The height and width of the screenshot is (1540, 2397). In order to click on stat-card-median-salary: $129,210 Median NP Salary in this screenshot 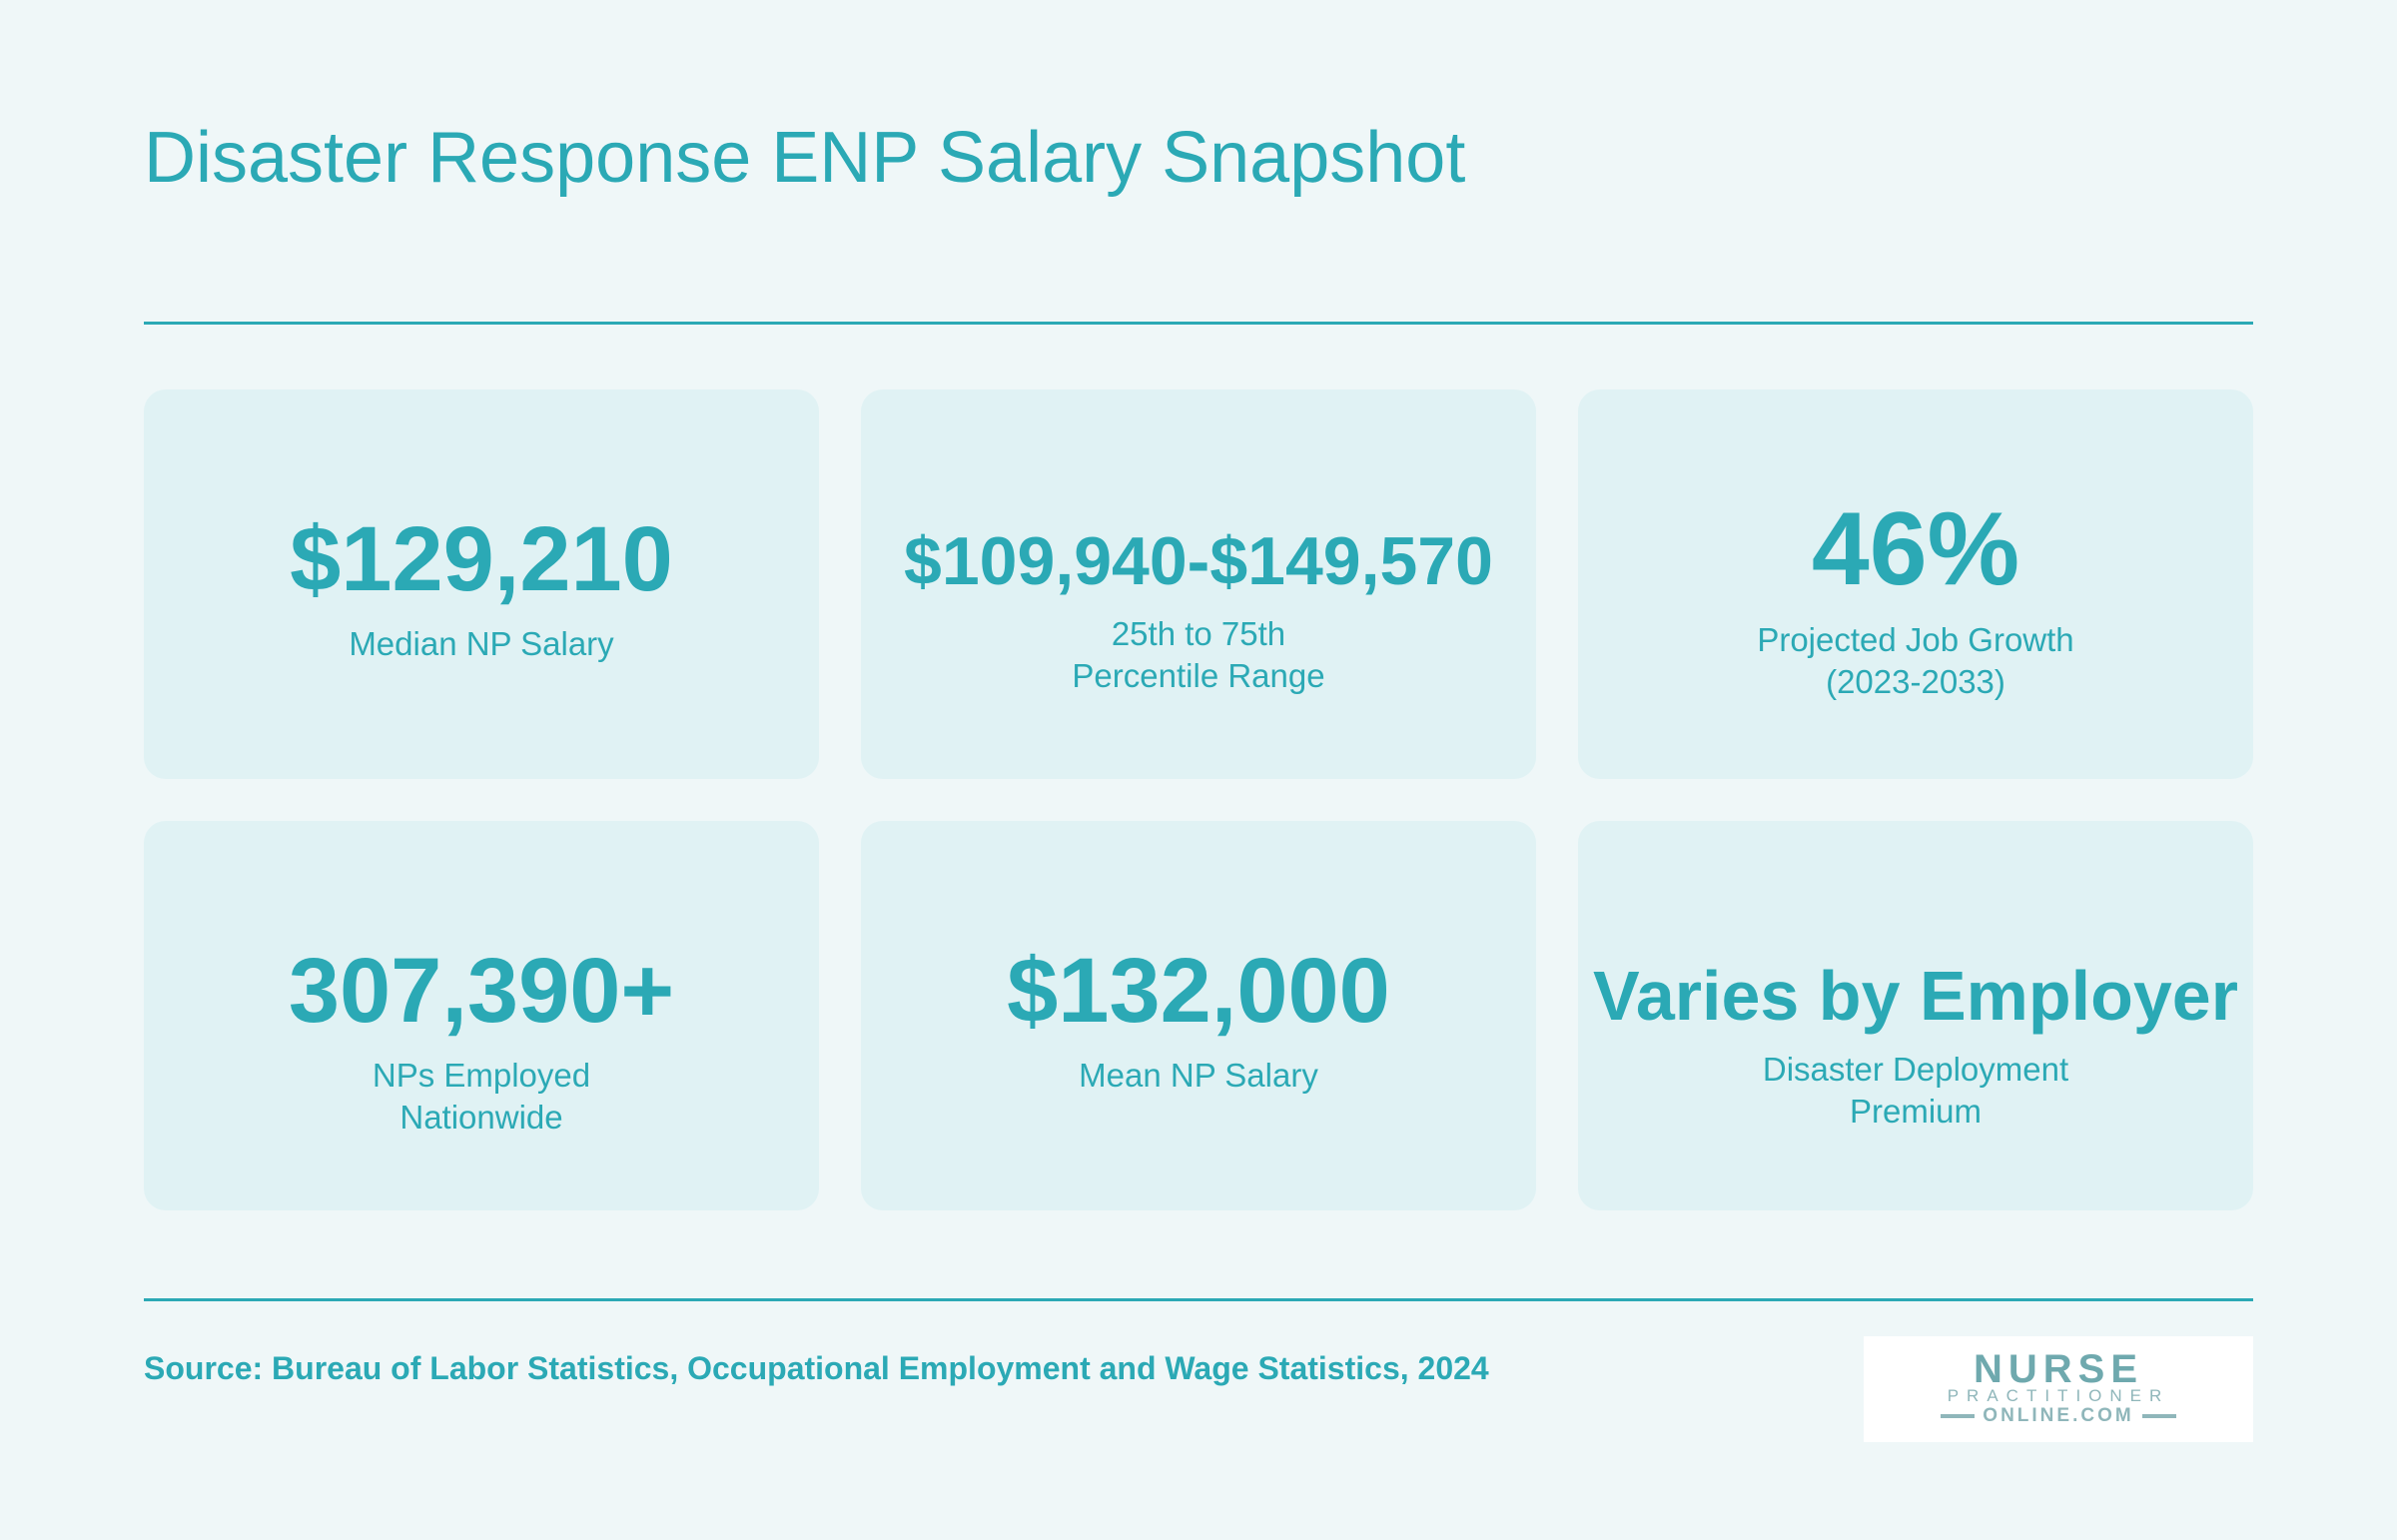, I will do `click(482, 584)`.